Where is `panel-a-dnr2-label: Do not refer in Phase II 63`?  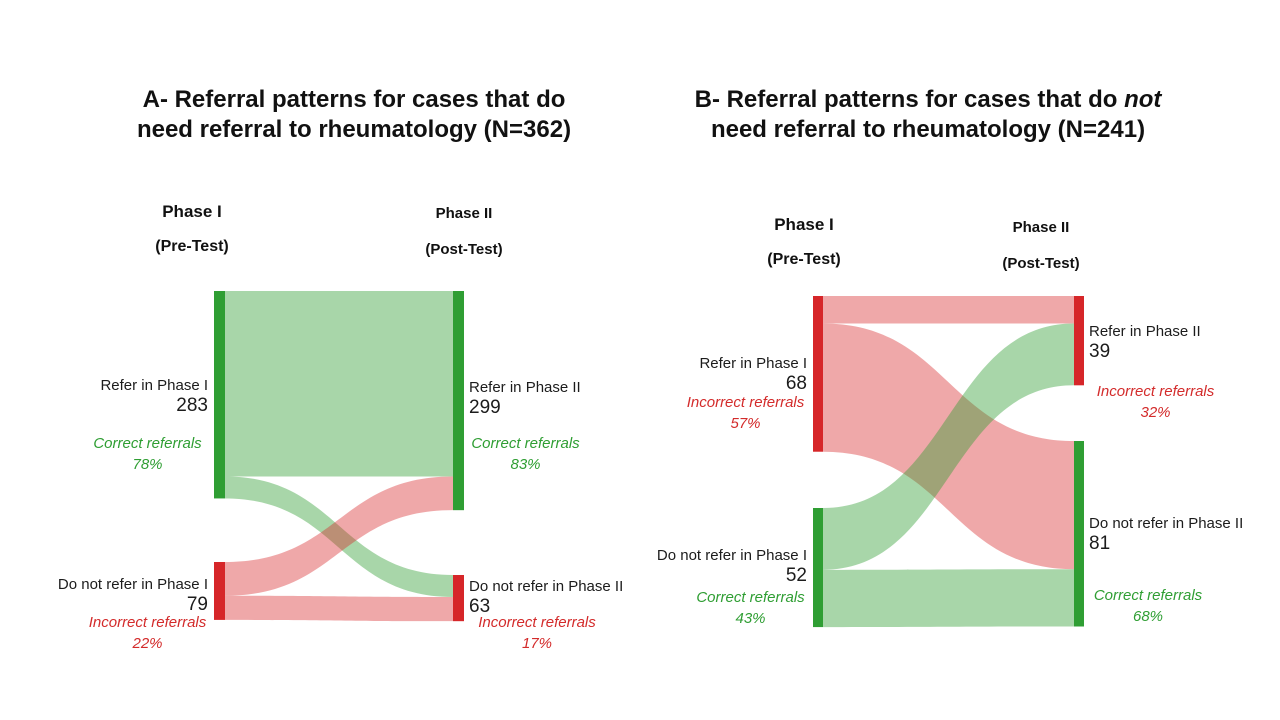
panel-a-dnr2-label: Do not refer in Phase II 63 is located at coordinates (561, 597).